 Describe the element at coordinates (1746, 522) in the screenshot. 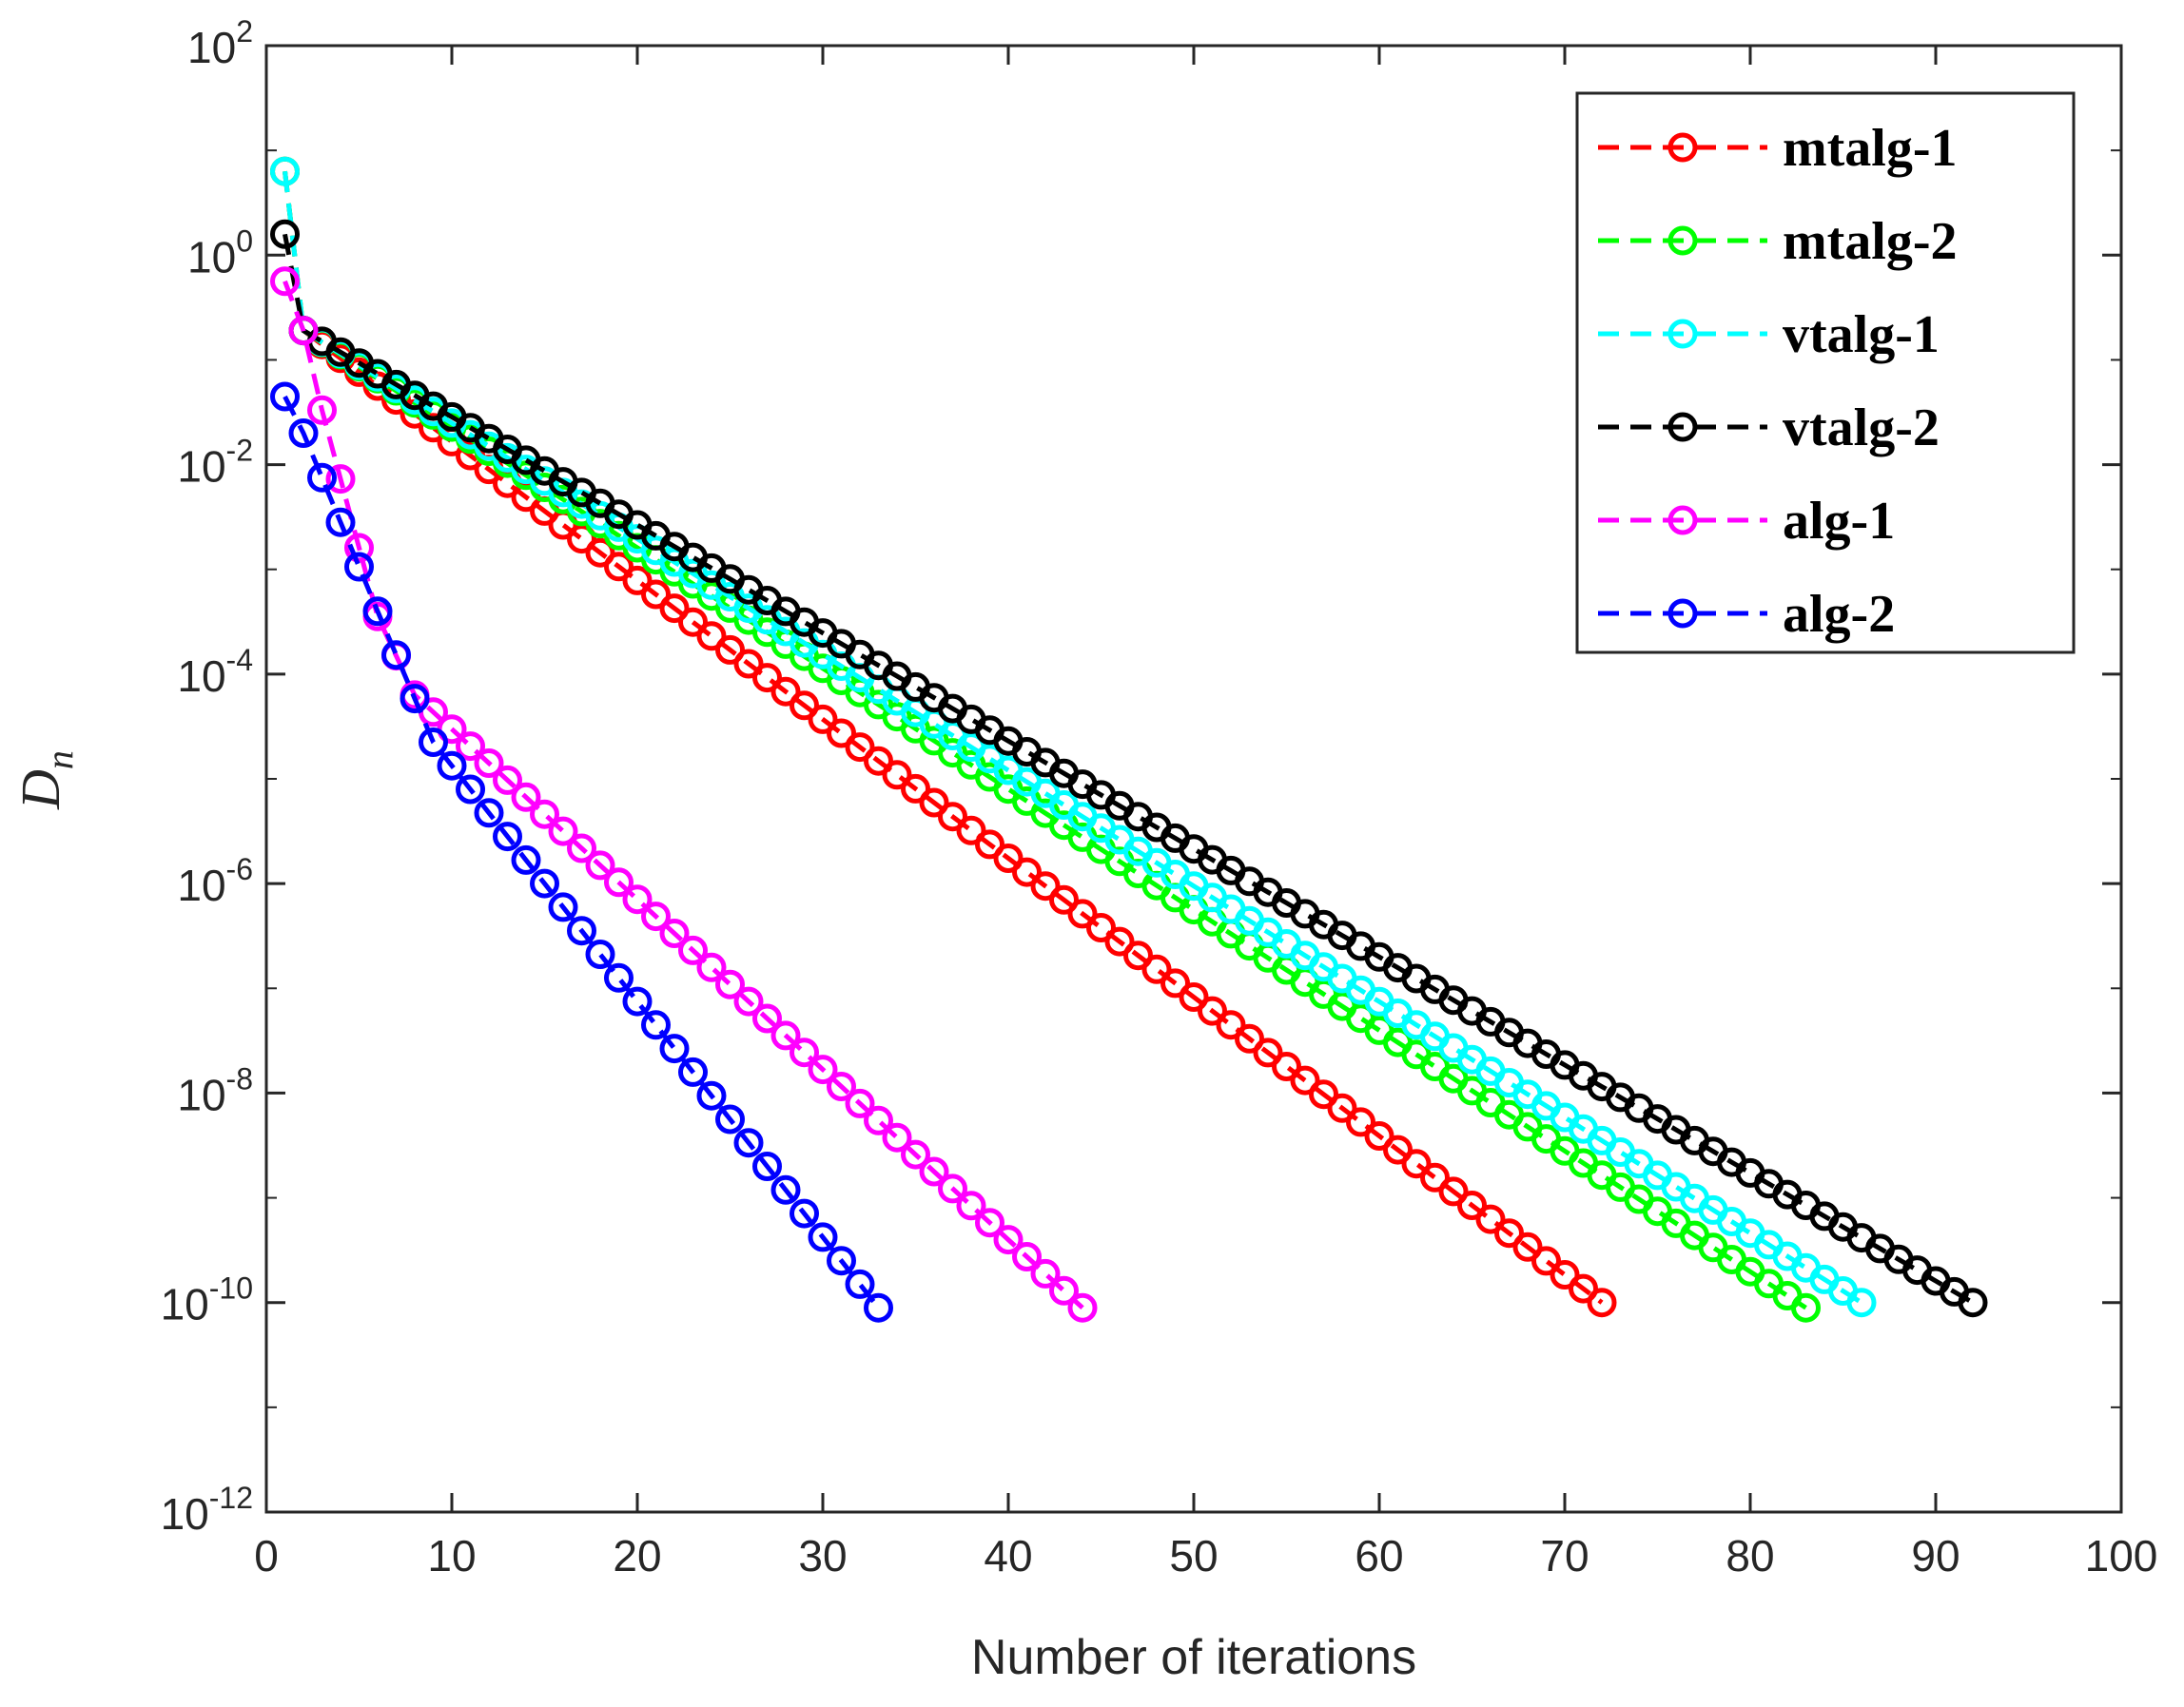

I see `legend-entry-alg-1: alg-1` at that location.